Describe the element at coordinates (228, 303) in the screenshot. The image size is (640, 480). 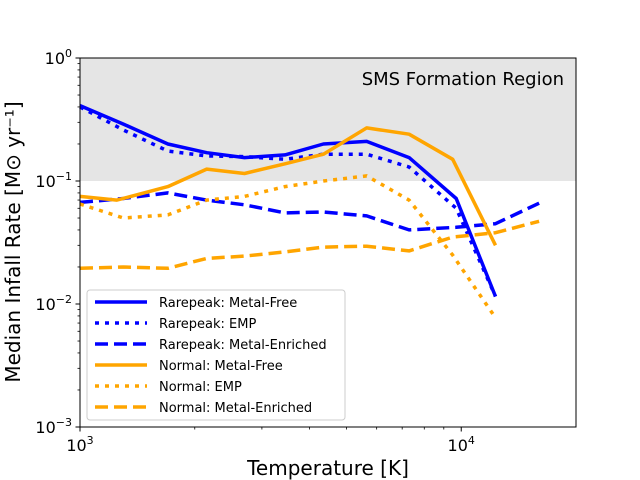
I see `legend-label-0: Rarepeak: Metal-Free` at that location.